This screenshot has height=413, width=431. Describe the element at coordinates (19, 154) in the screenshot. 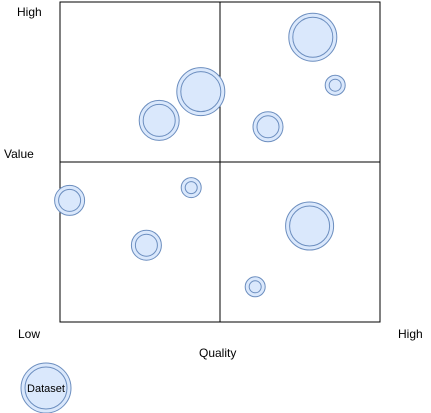

I see `y-axis-title: Value` at that location.